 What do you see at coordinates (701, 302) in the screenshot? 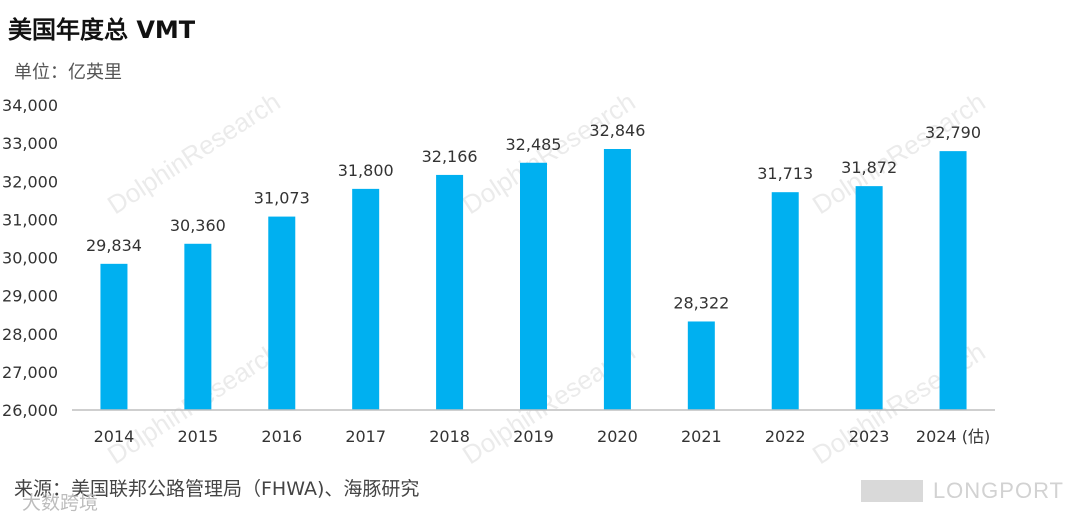
I see `data-label: 28,322` at bounding box center [701, 302].